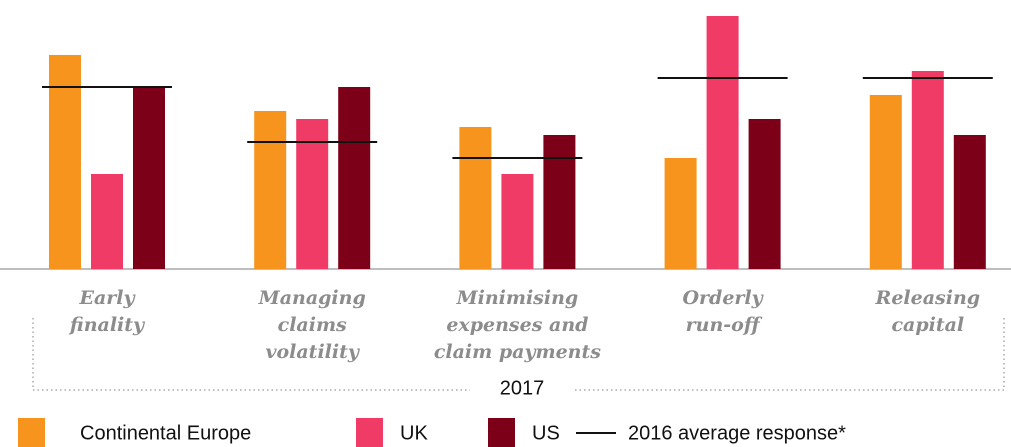  I want to click on x-tick-label: Early, so click(107, 298).